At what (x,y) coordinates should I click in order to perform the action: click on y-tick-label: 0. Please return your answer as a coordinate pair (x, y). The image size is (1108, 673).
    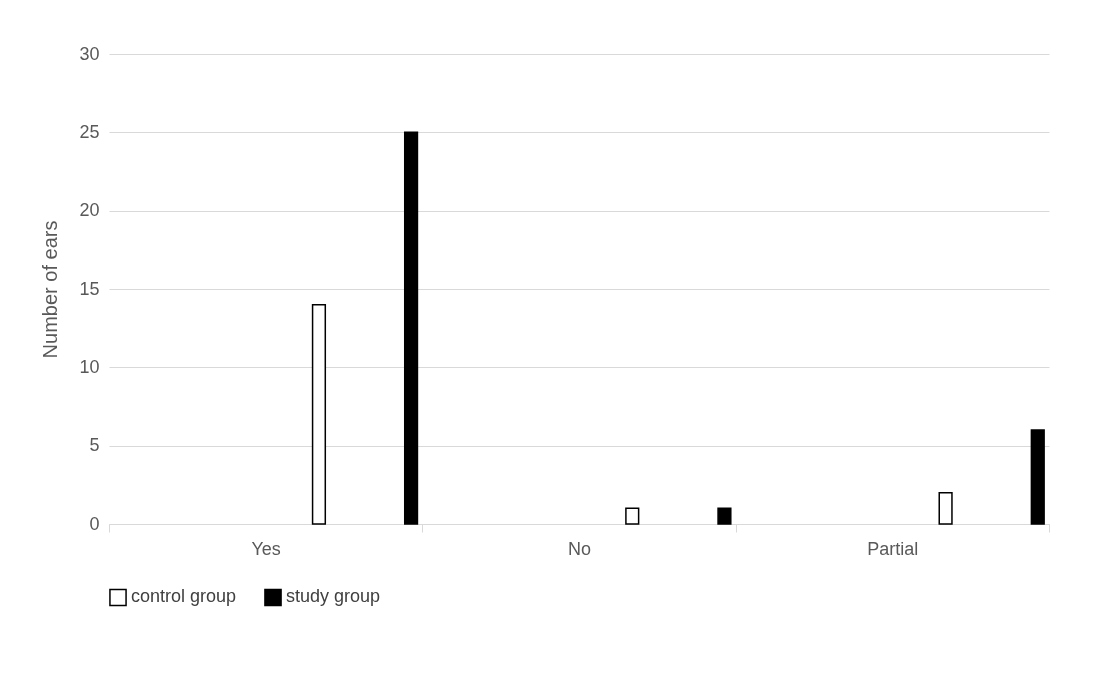
    Looking at the image, I should click on (94, 523).